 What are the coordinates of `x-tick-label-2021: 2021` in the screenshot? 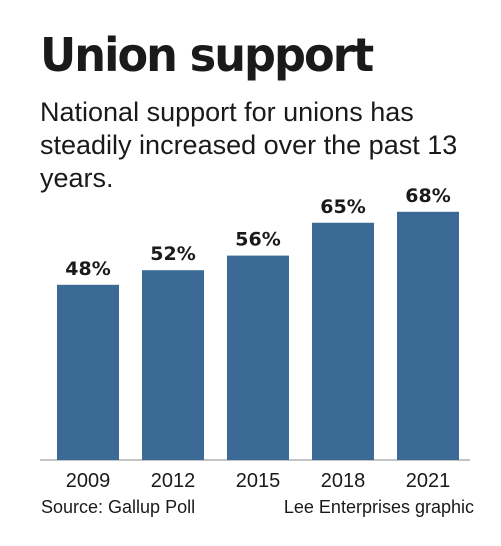 It's located at (428, 481).